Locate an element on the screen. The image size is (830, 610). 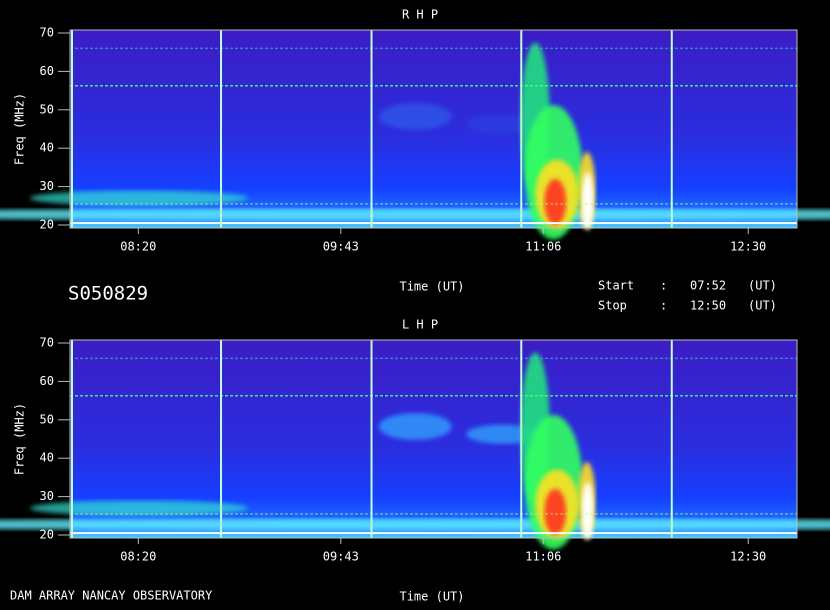
stop-label: Stop is located at coordinates (612, 306).